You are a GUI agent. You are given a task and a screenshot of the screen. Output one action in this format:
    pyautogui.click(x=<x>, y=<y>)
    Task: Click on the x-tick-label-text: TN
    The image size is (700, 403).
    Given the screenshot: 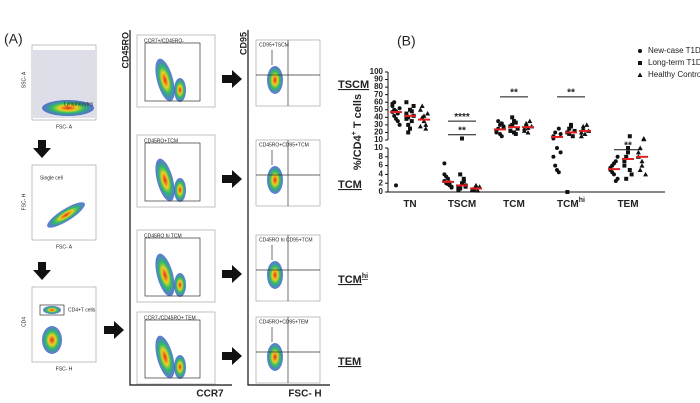 What is the action you would take?
    pyautogui.click(x=409, y=204)
    